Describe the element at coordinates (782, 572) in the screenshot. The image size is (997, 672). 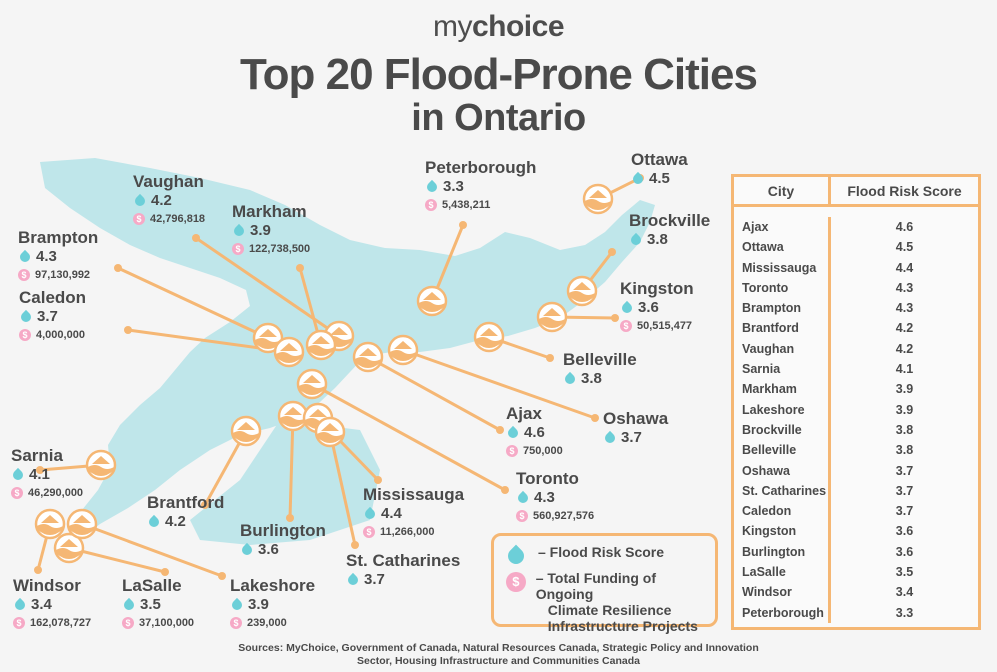
I see `table-cell-city: LaSalle` at that location.